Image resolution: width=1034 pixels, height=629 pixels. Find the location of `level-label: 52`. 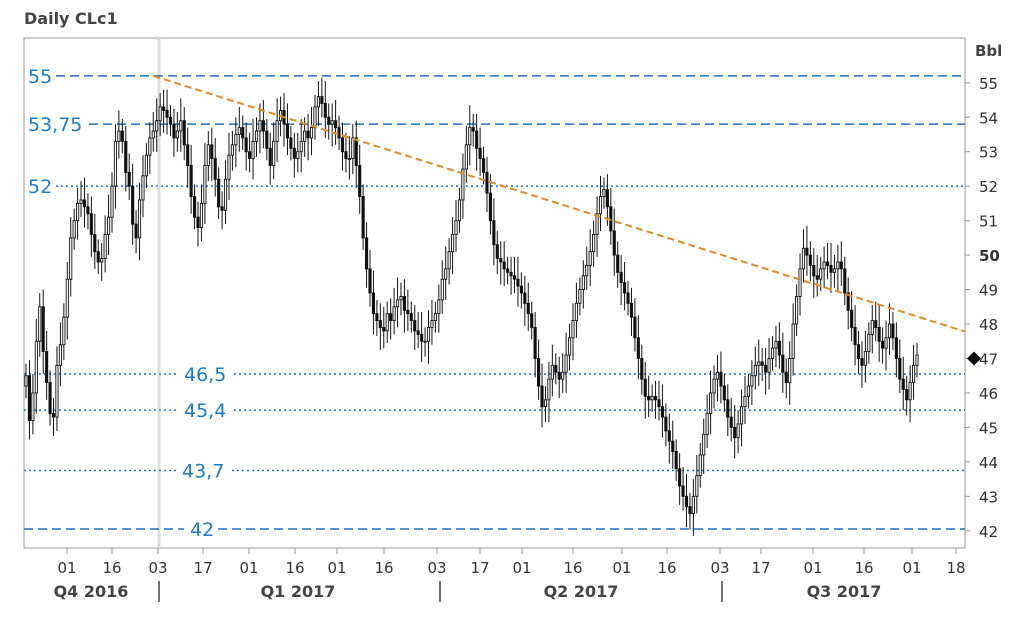

level-label: 52 is located at coordinates (40, 187).